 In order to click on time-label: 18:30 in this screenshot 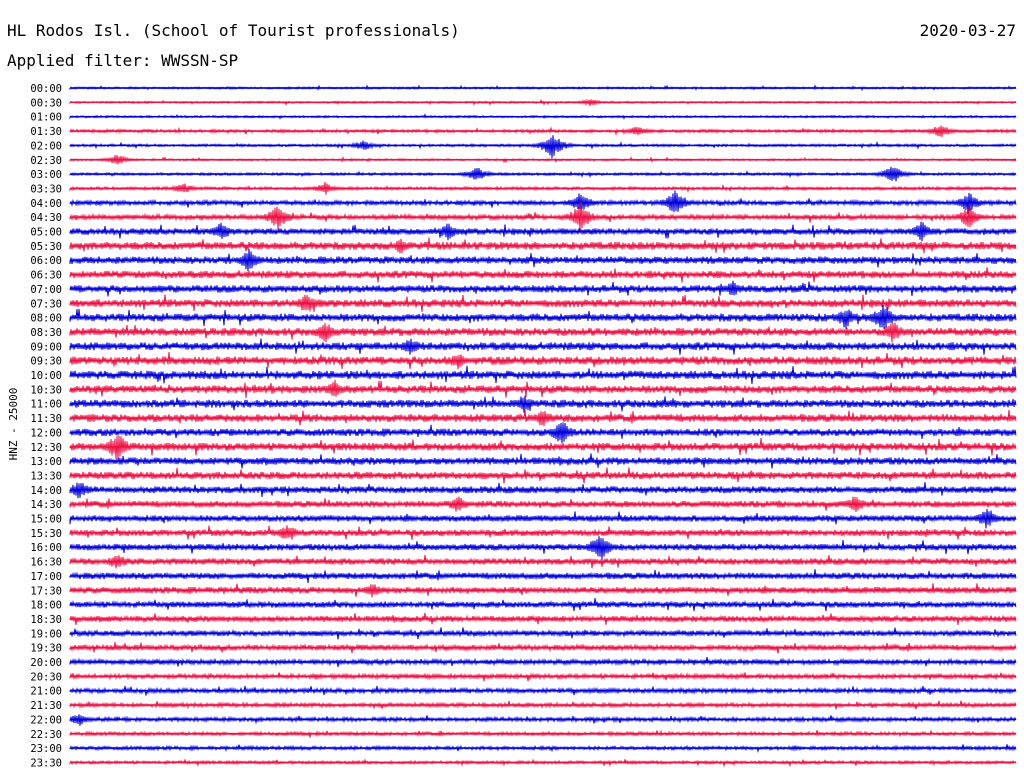, I will do `click(46, 620)`.